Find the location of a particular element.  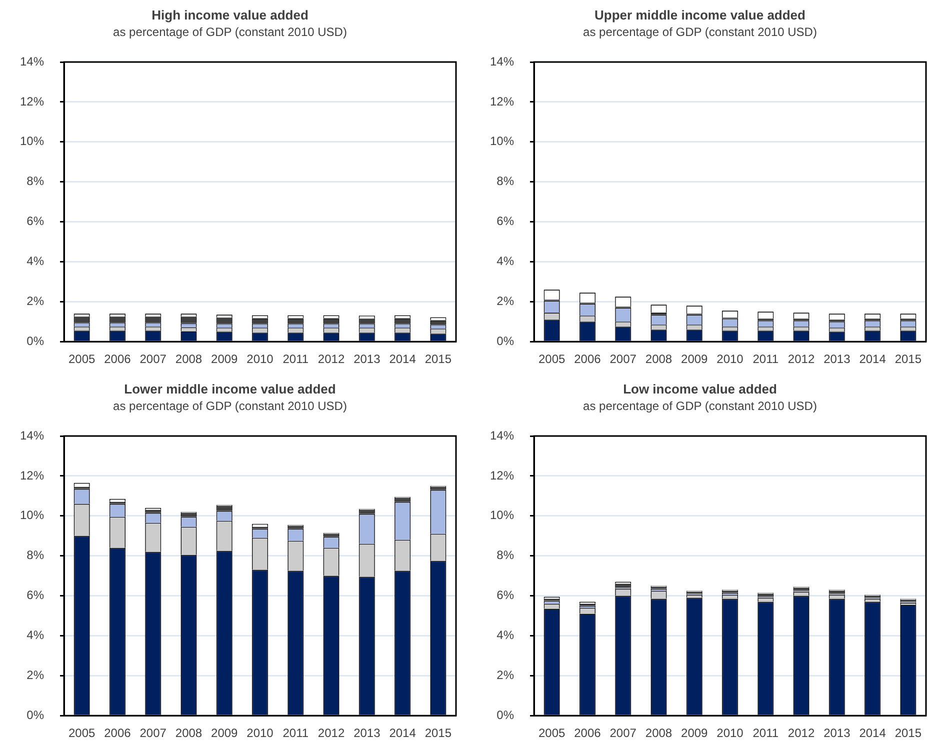

chart-title: Upper middle income value added is located at coordinates (700, 14).